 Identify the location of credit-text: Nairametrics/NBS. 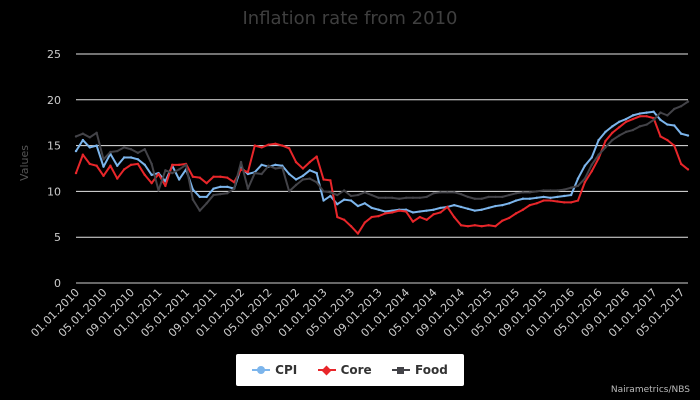
(650, 390).